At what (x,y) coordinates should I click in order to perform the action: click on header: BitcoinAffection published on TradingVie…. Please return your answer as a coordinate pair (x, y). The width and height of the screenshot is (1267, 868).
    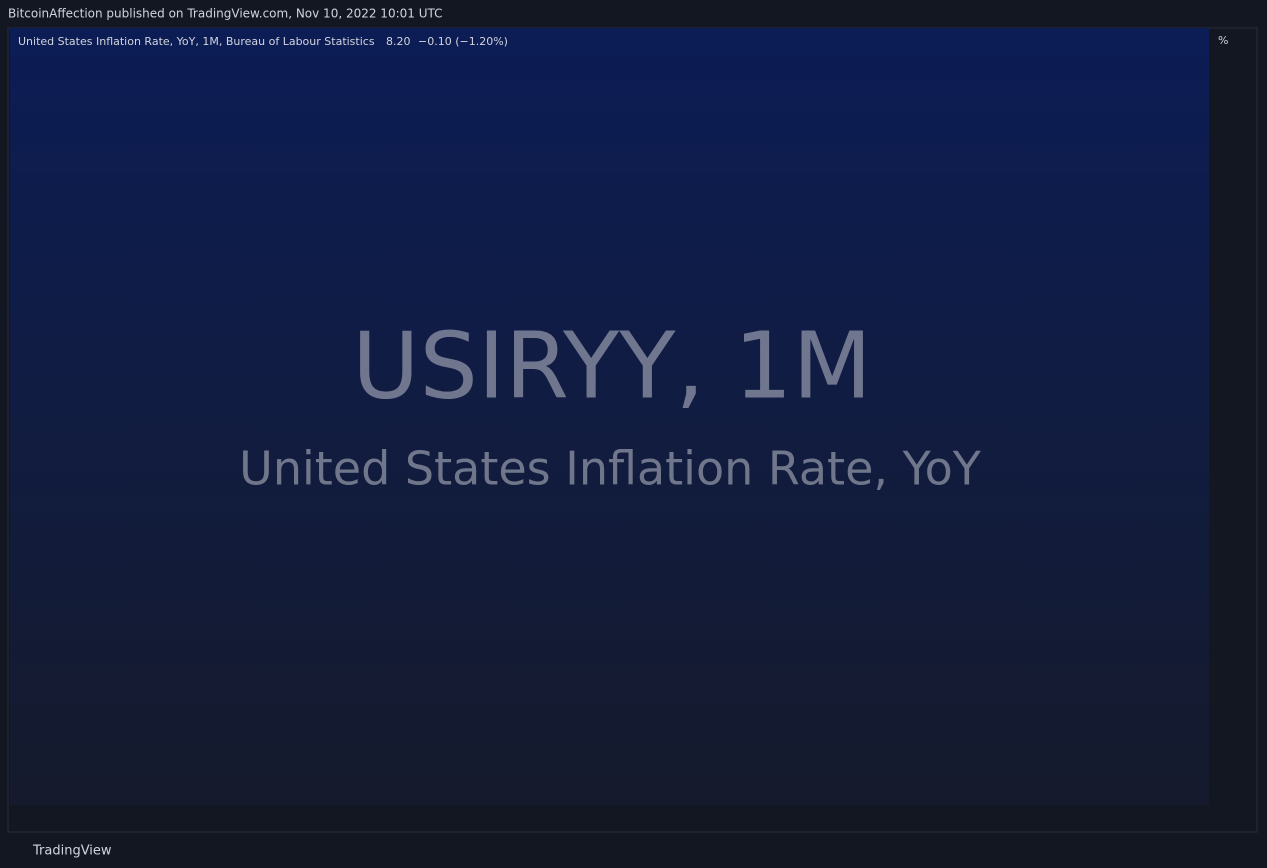
    Looking at the image, I should click on (225, 14).